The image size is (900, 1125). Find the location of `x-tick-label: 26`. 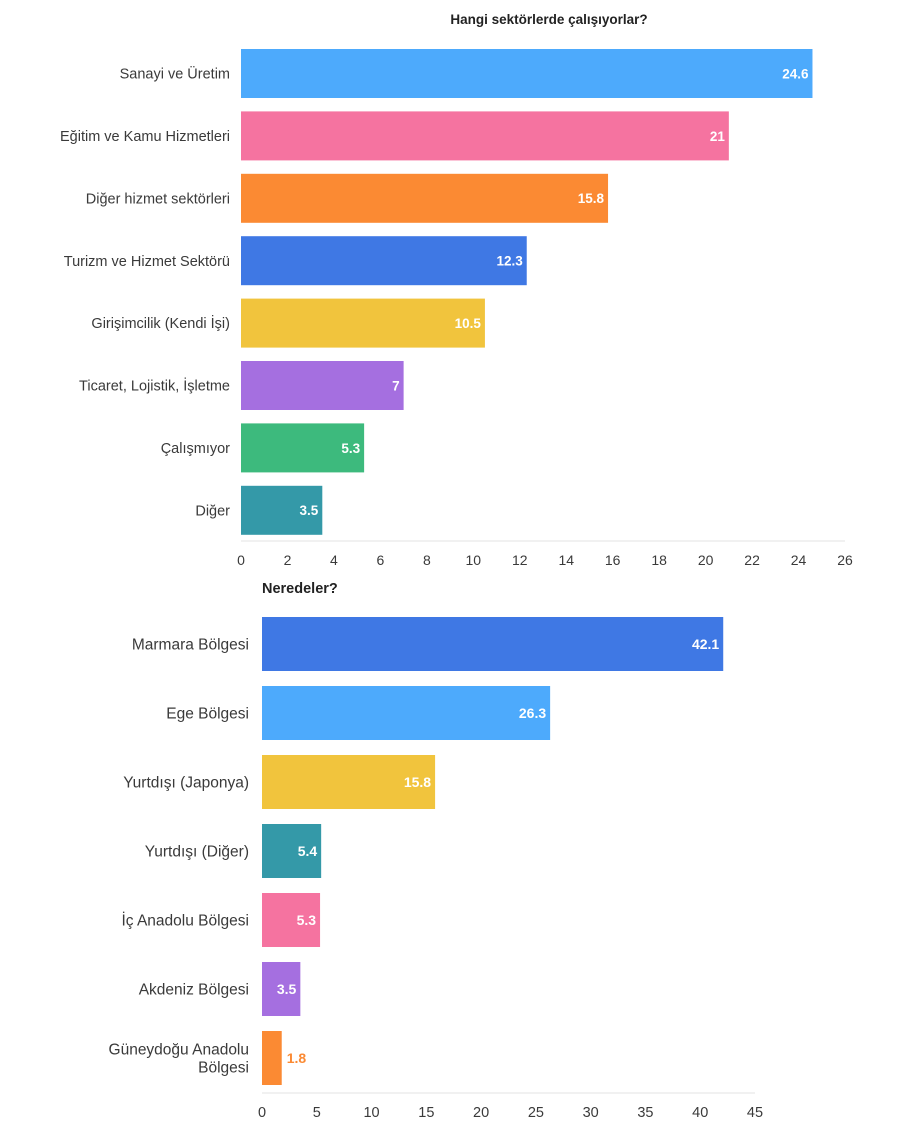

x-tick-label: 26 is located at coordinates (845, 560).